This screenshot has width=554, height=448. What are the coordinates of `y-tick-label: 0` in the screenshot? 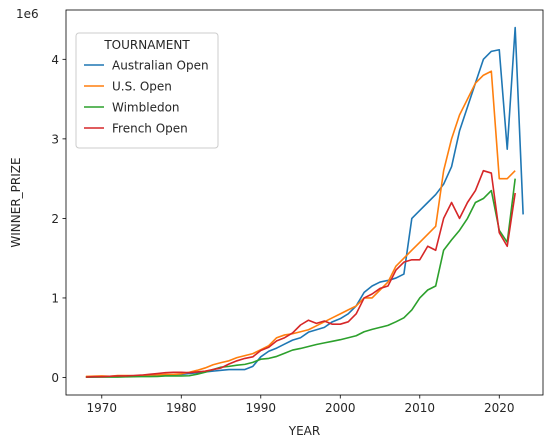 It's located at (55, 378).